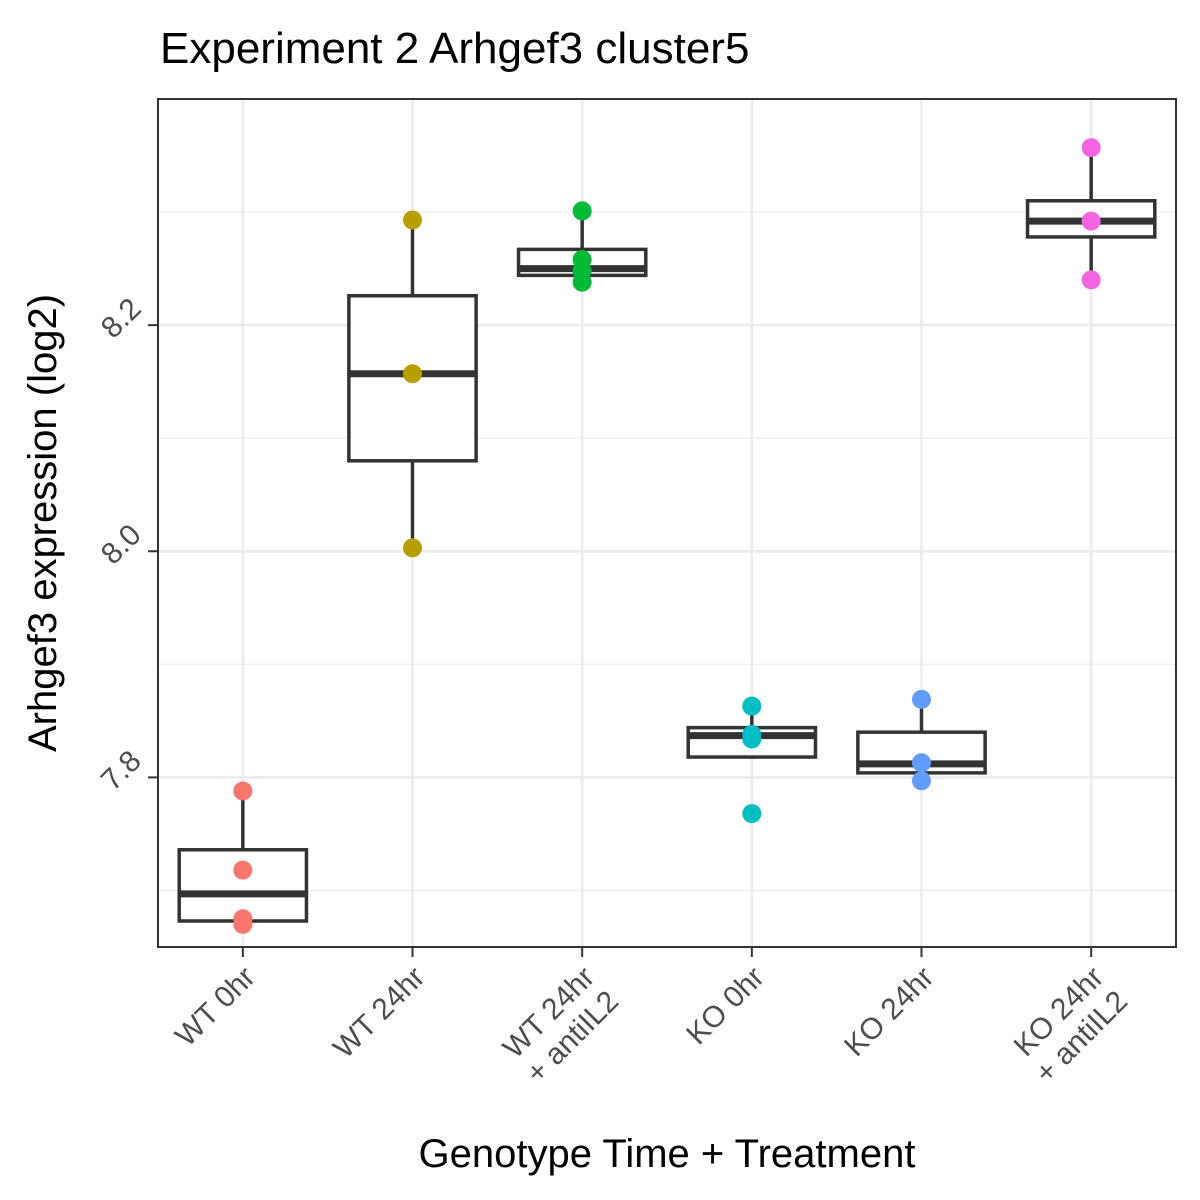 This screenshot has width=1200, height=1200. I want to click on x-tick-label-line: WT 0hr, so click(215, 1007).